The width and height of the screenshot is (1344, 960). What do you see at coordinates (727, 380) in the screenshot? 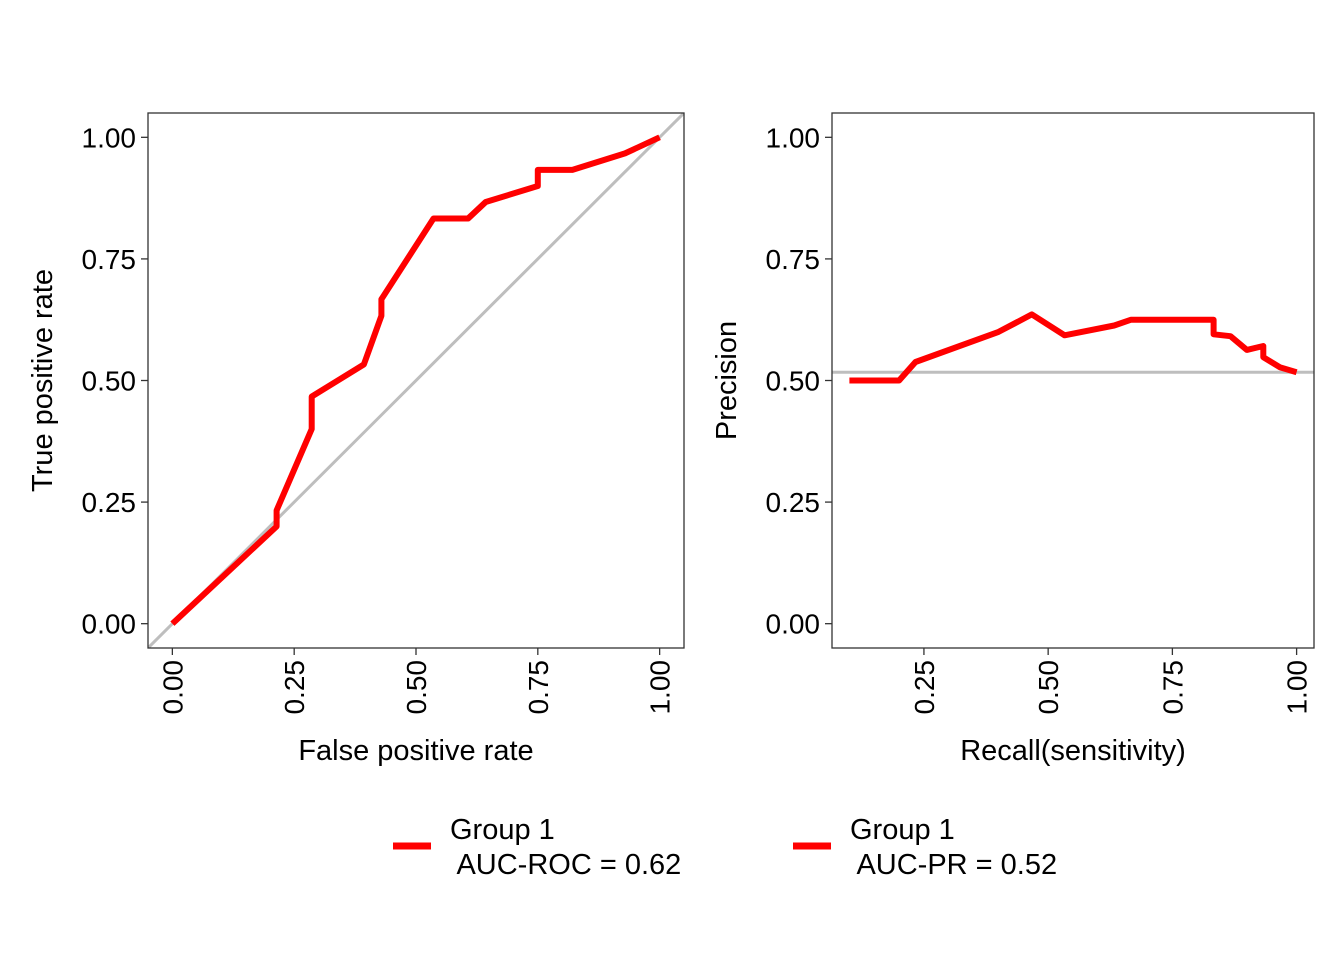
I see `y-axis-title: Precision` at bounding box center [727, 380].